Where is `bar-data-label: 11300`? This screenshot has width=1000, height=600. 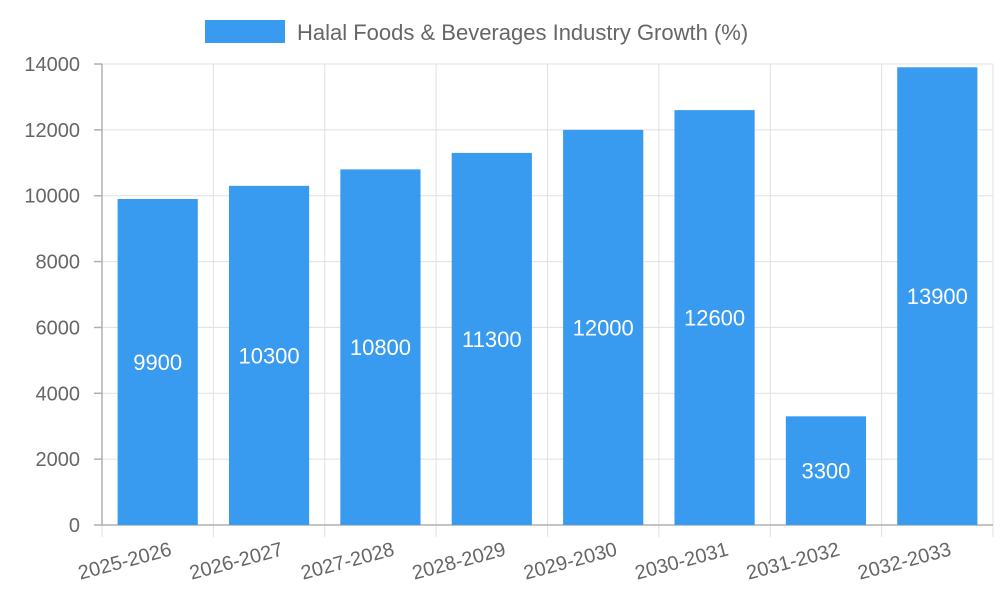 bar-data-label: 11300 is located at coordinates (492, 339).